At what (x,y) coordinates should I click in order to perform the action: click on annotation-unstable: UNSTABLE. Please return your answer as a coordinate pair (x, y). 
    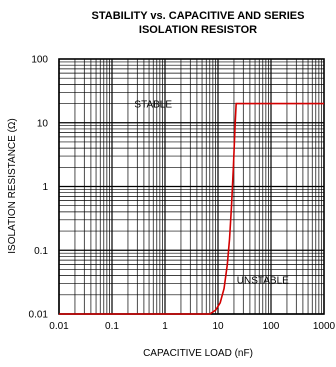
    Looking at the image, I should click on (263, 280).